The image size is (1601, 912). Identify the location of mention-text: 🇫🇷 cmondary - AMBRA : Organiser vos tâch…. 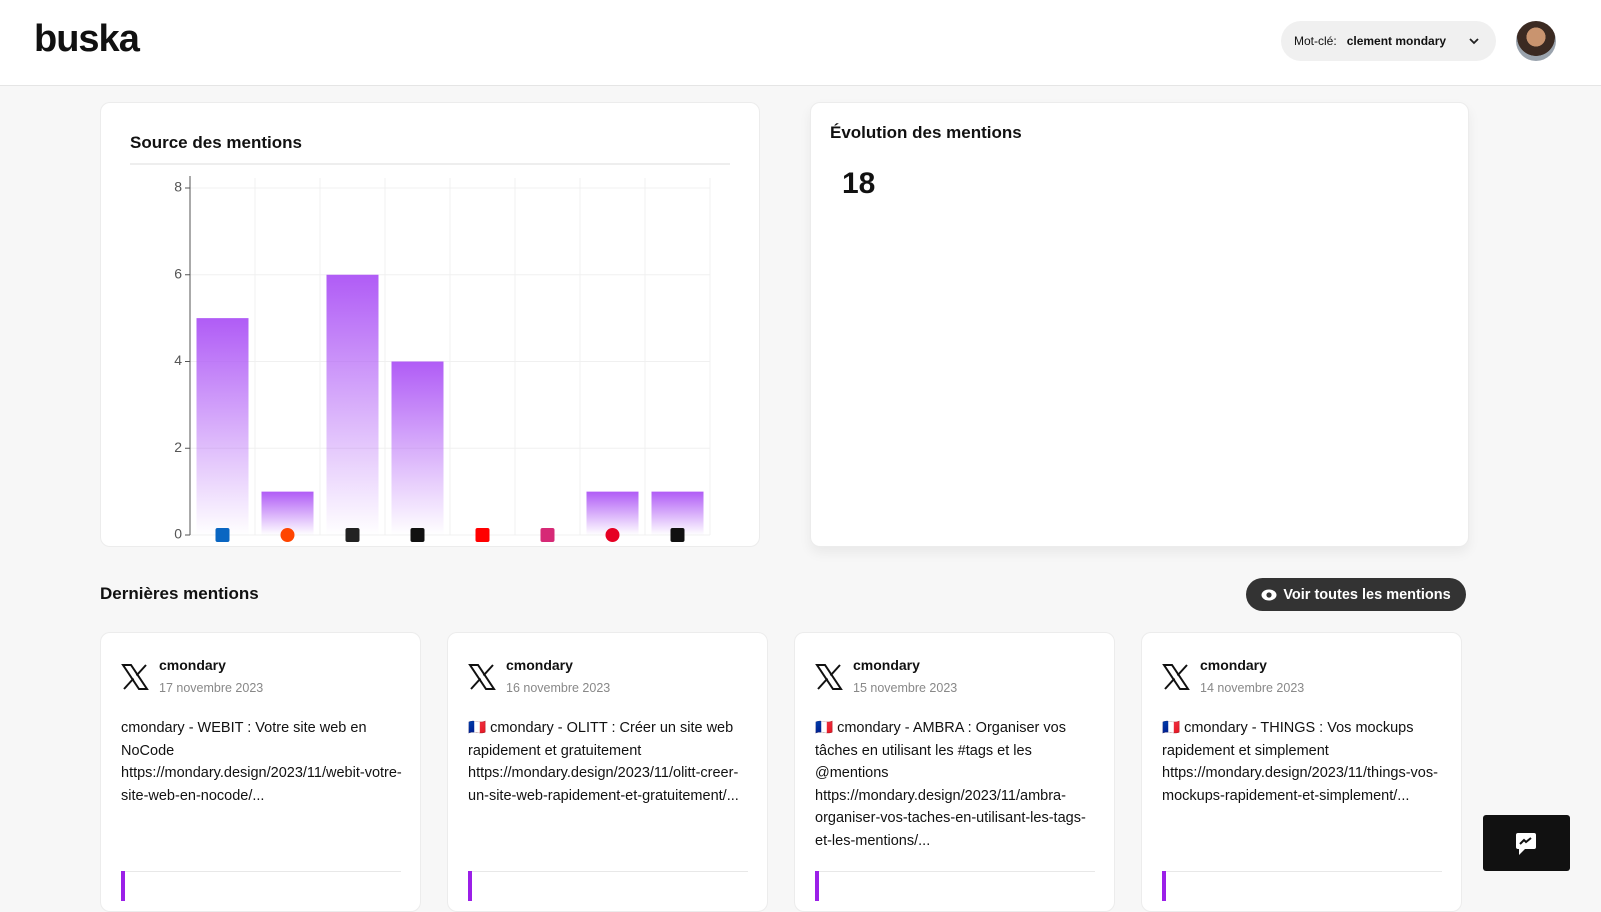
(950, 784).